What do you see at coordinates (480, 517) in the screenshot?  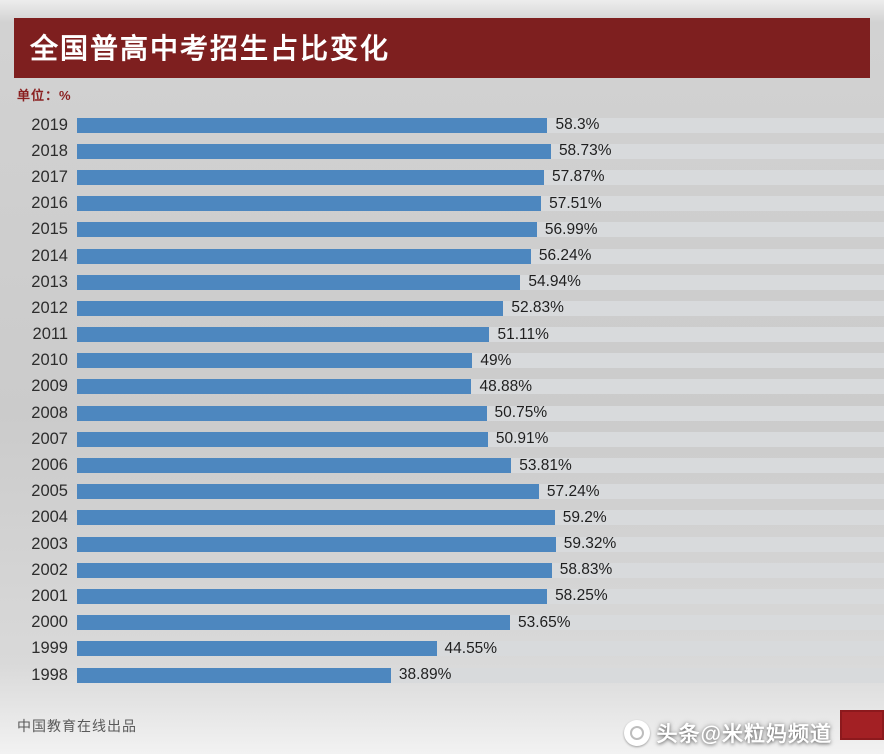 I see `bar-track: 59.2%` at bounding box center [480, 517].